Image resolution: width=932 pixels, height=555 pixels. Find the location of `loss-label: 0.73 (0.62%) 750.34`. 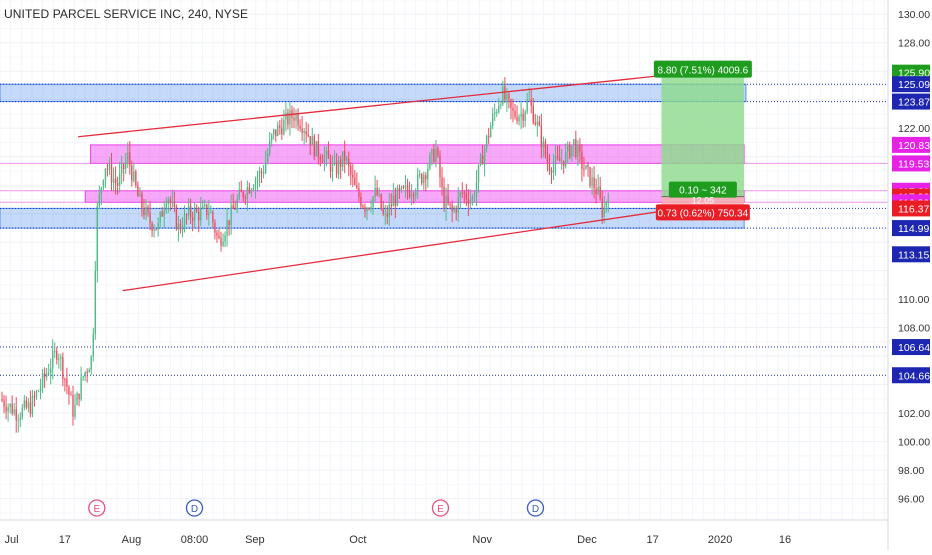

loss-label: 0.73 (0.62%) 750.34 is located at coordinates (702, 212).